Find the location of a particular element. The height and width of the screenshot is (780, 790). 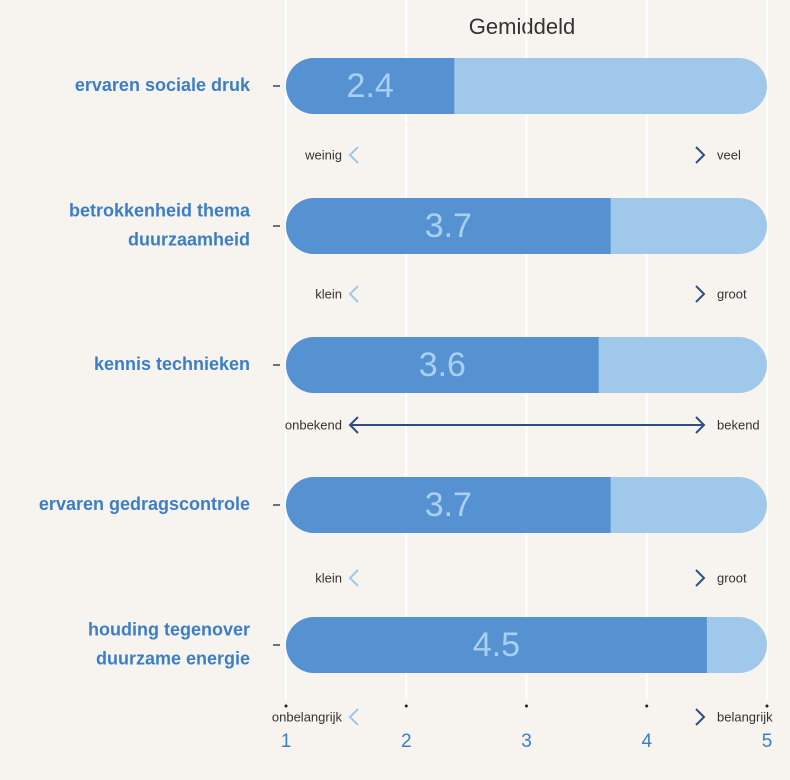

category-line: duurzaamheid is located at coordinates (189, 239).